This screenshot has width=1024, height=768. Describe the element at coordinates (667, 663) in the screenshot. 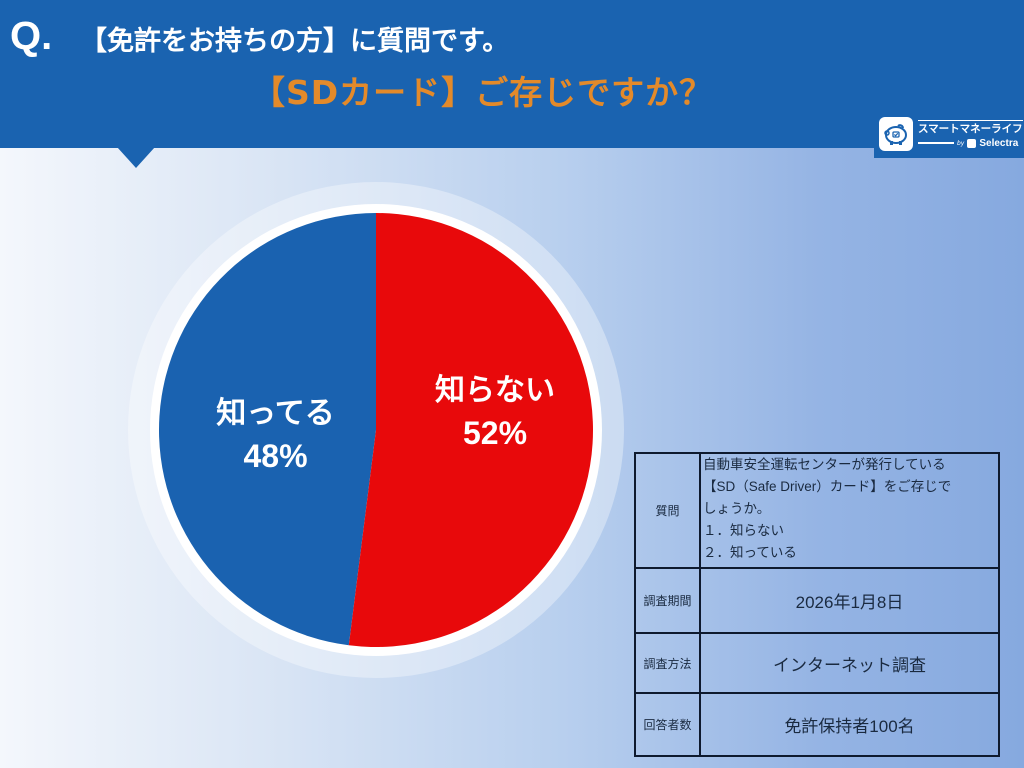

I see `row-label-method: 調査方法` at that location.